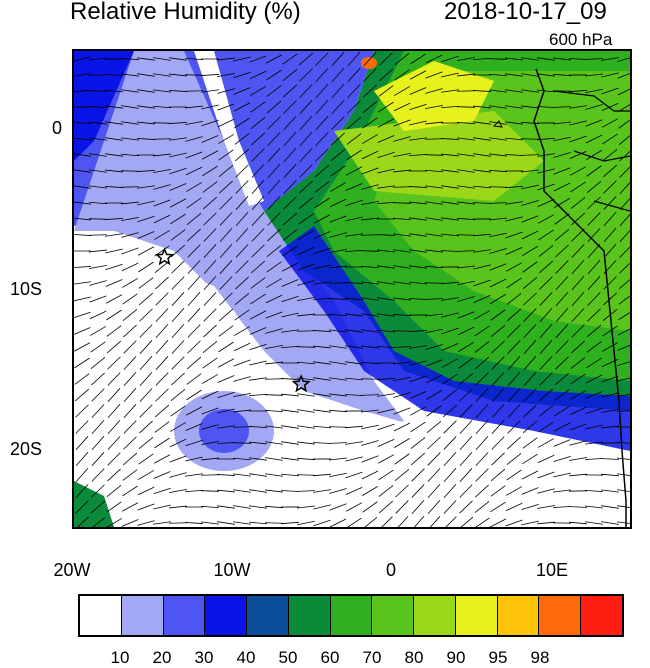 This screenshot has width=650, height=668. I want to click on x-tick-label: 10W, so click(232, 570).